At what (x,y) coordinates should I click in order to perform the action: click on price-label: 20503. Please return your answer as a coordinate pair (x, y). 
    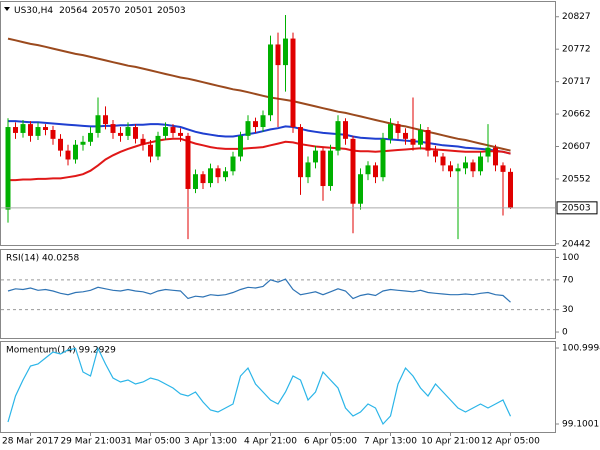
    Looking at the image, I should click on (576, 208).